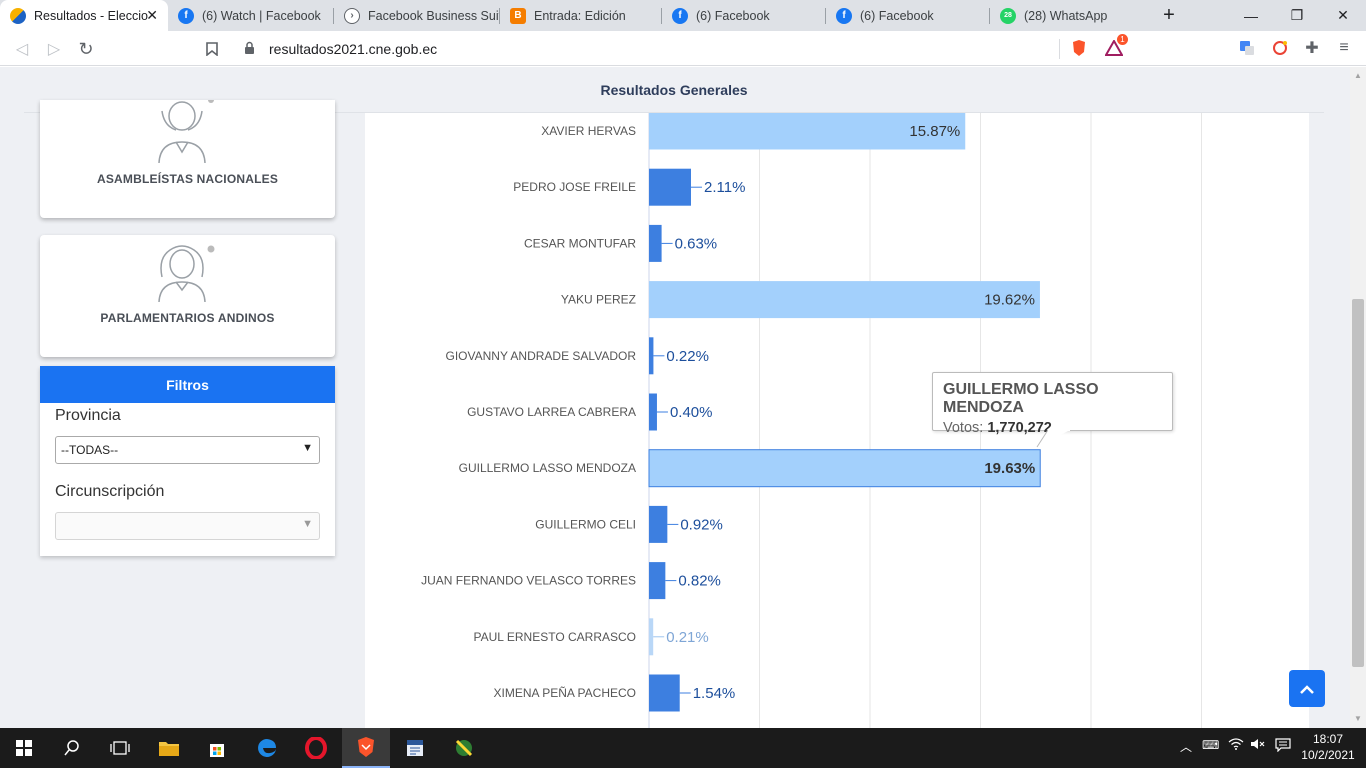  Describe the element at coordinates (1358, 483) in the screenshot. I see `scrollbar-thumb` at that location.